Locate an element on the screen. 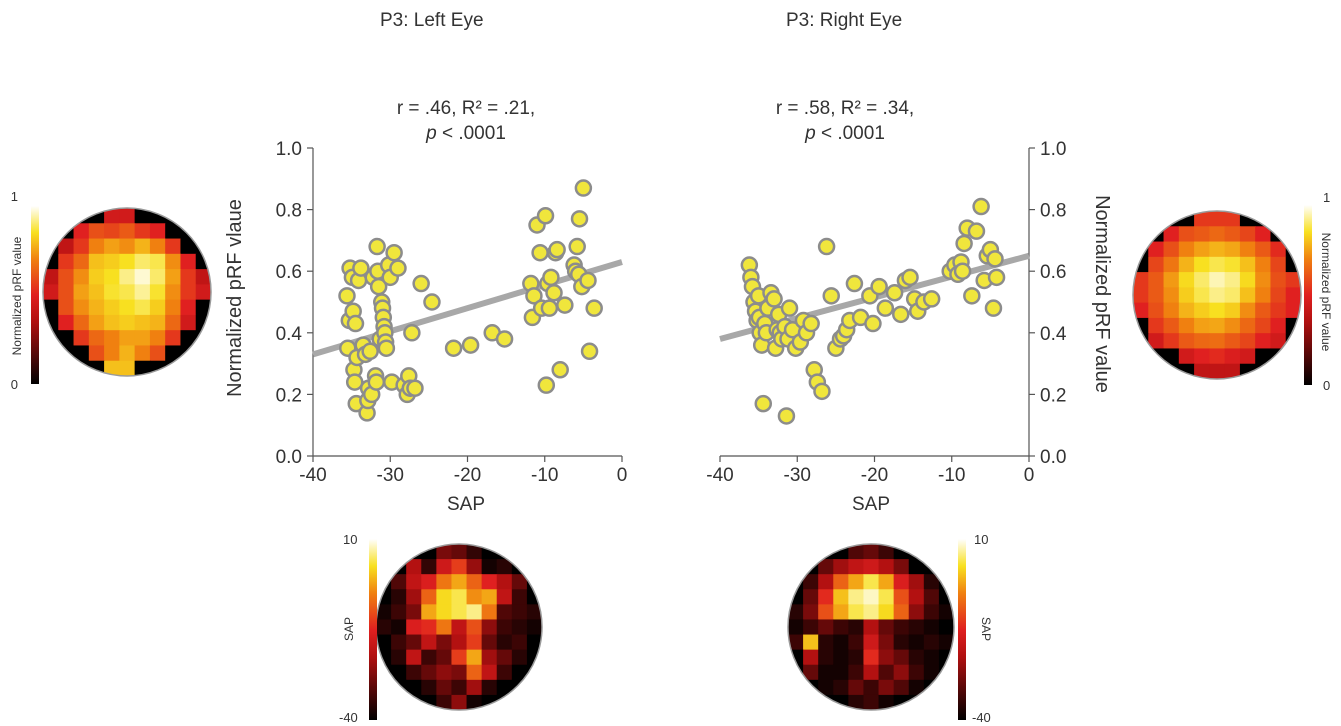 The width and height of the screenshot is (1341, 726). colorbar-bottom-left-bar is located at coordinates (373, 629).